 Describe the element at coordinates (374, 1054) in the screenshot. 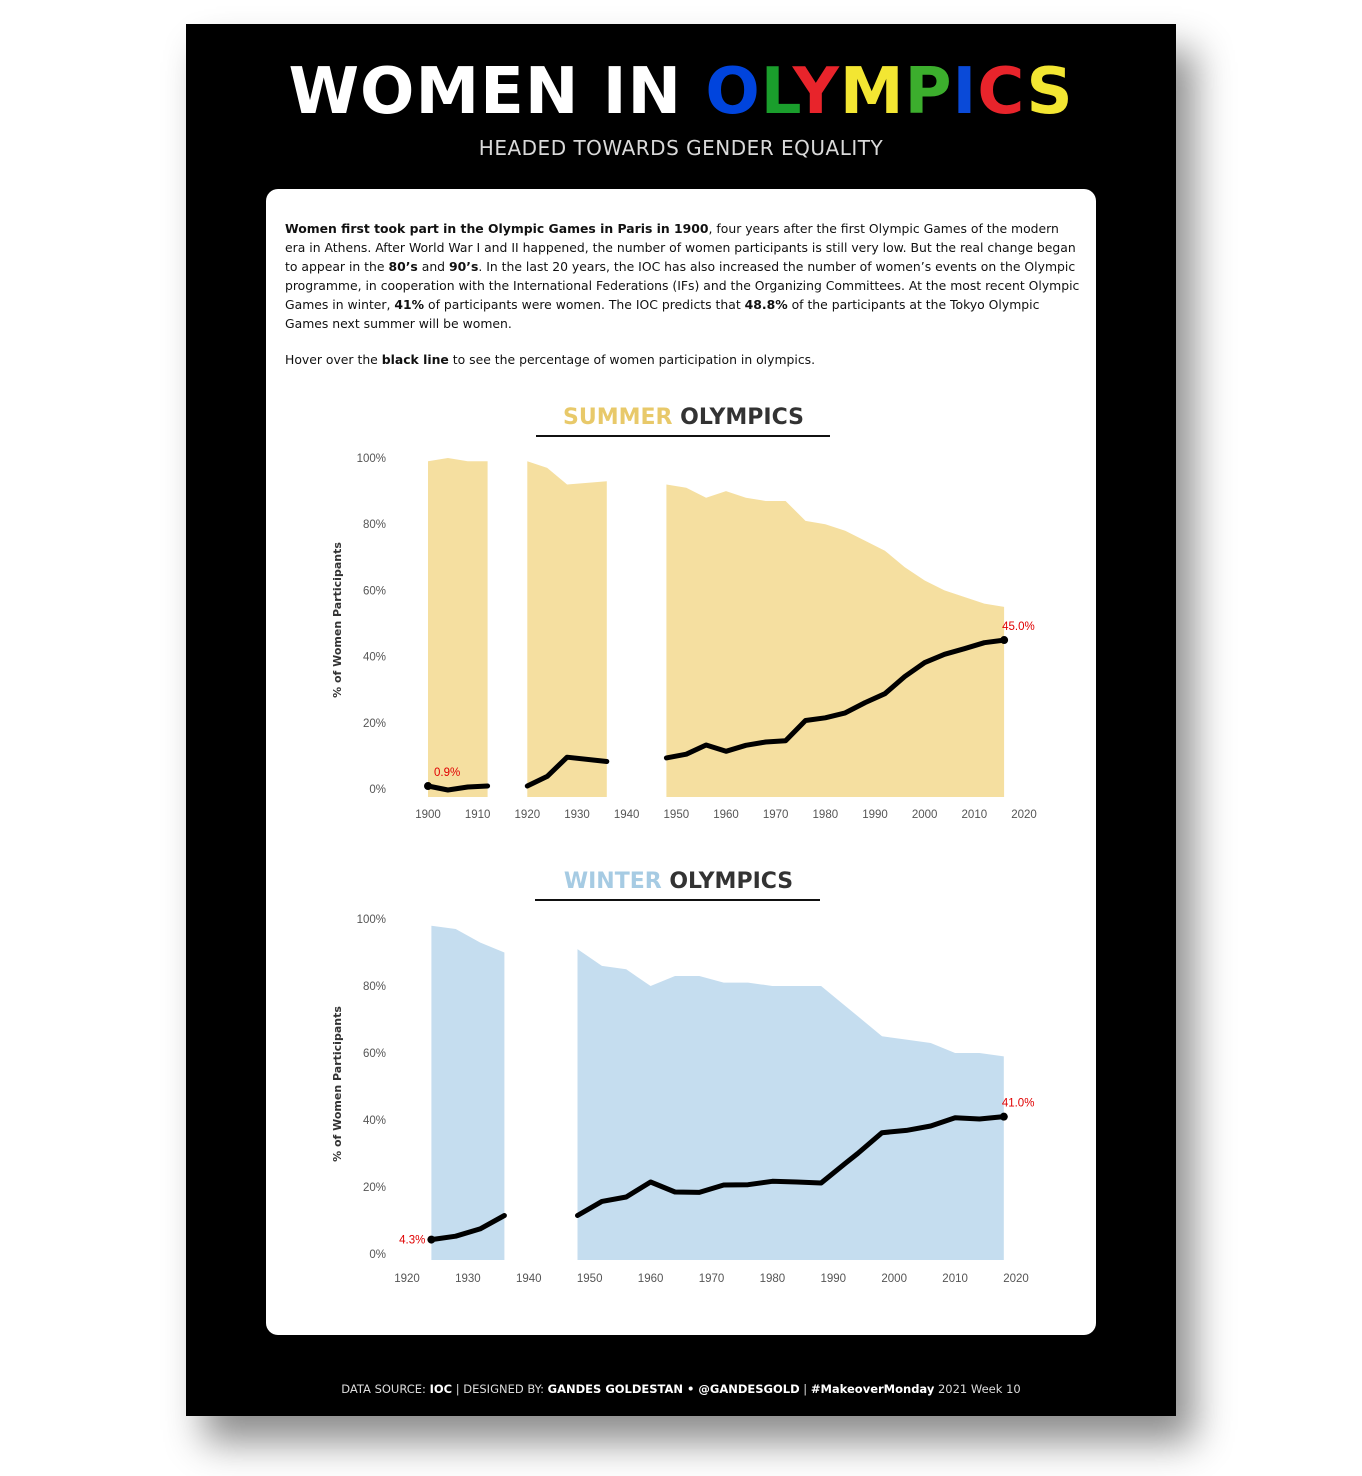

I see `winter-y-tick-label: 60%` at that location.